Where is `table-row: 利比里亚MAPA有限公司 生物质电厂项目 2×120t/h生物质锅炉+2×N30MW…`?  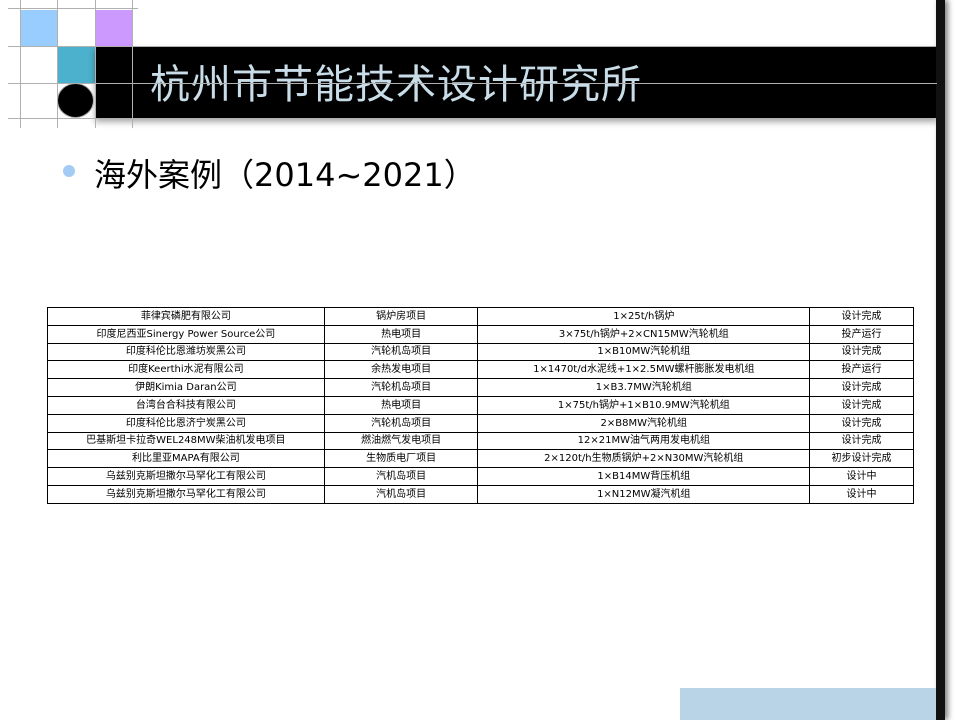 table-row: 利比里亚MAPA有限公司 生物质电厂项目 2×120t/h生物质锅炉+2×N30MW… is located at coordinates (480, 459).